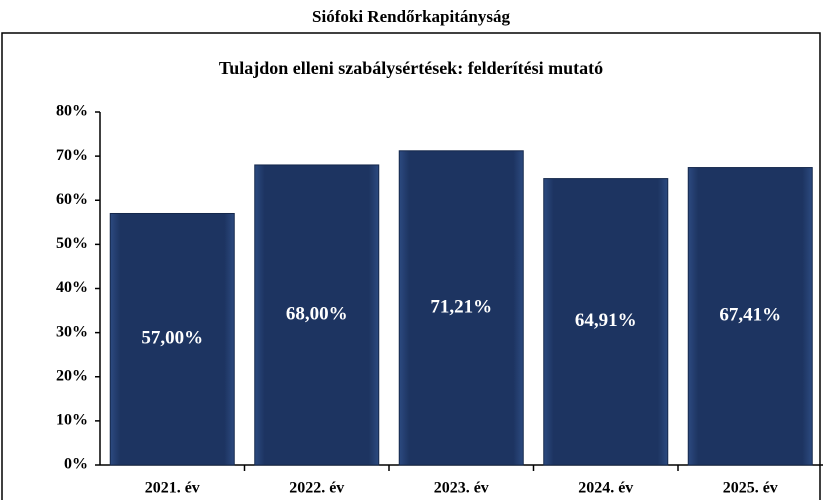  What do you see at coordinates (750, 488) in the screenshot?
I see `x-tick-label: 2025. év` at bounding box center [750, 488].